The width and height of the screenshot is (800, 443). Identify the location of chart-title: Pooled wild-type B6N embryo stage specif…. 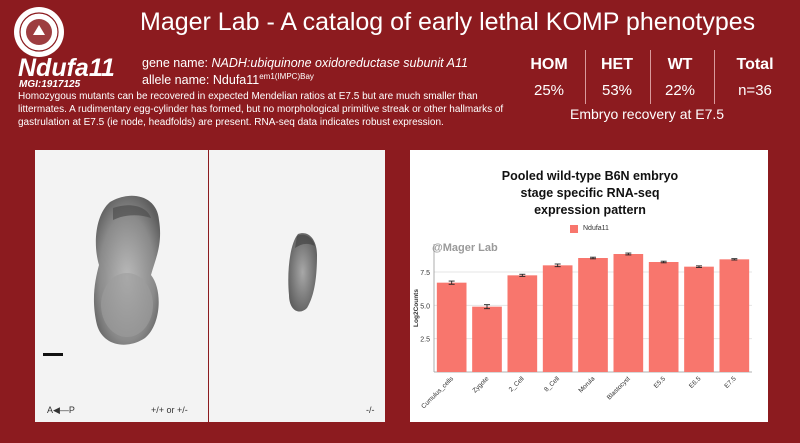
(590, 193).